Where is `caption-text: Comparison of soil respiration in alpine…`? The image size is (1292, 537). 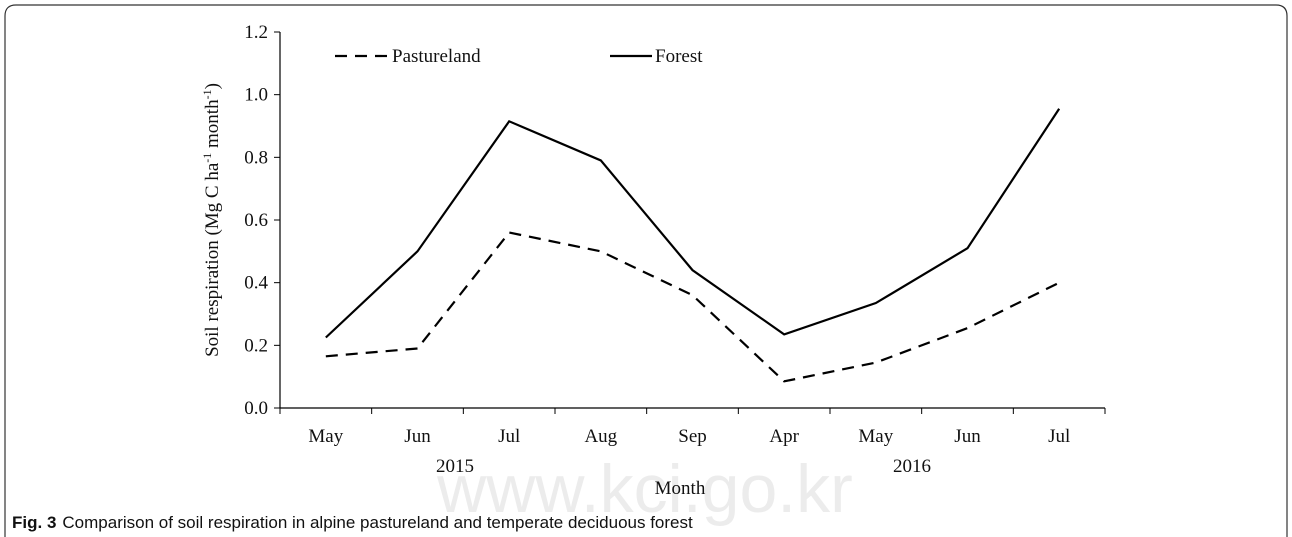
caption-text: Comparison of soil respiration in alpine… is located at coordinates (377, 522).